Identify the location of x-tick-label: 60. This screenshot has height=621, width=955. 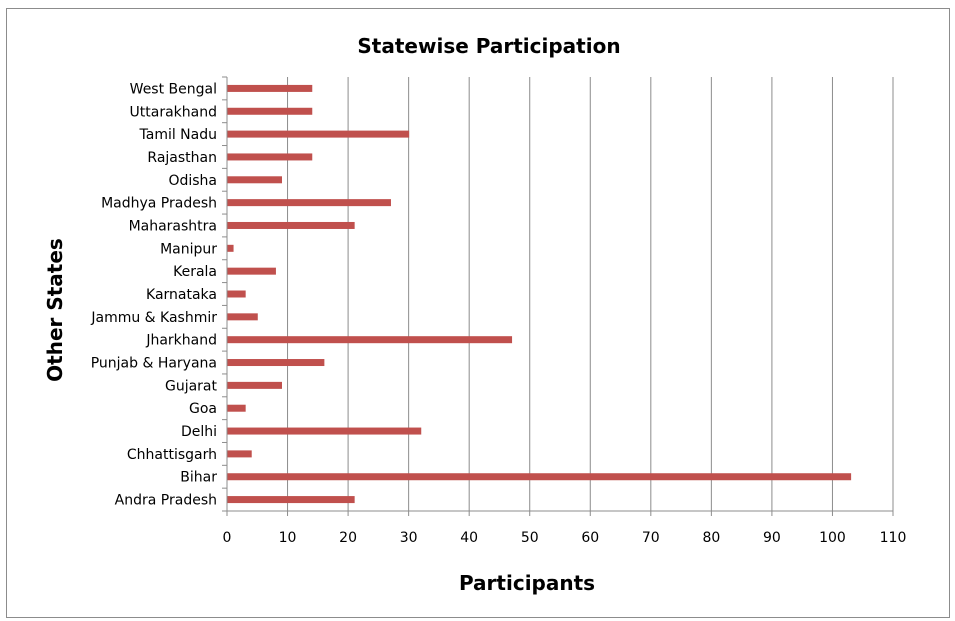
(590, 538).